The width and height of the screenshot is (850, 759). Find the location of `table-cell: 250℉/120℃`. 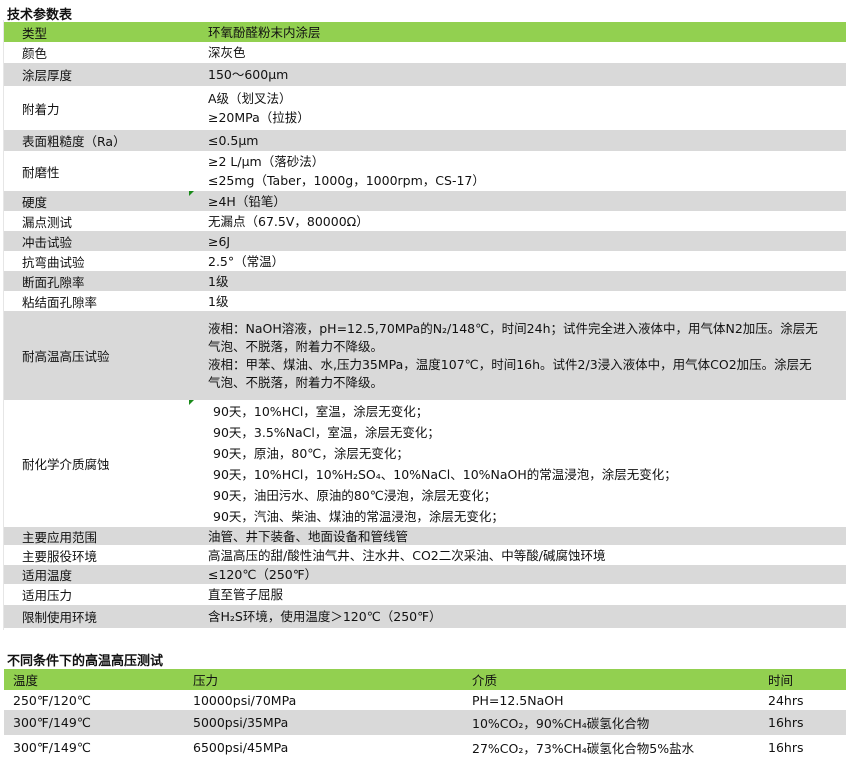

table-cell: 250℉/120℃ is located at coordinates (52, 700).